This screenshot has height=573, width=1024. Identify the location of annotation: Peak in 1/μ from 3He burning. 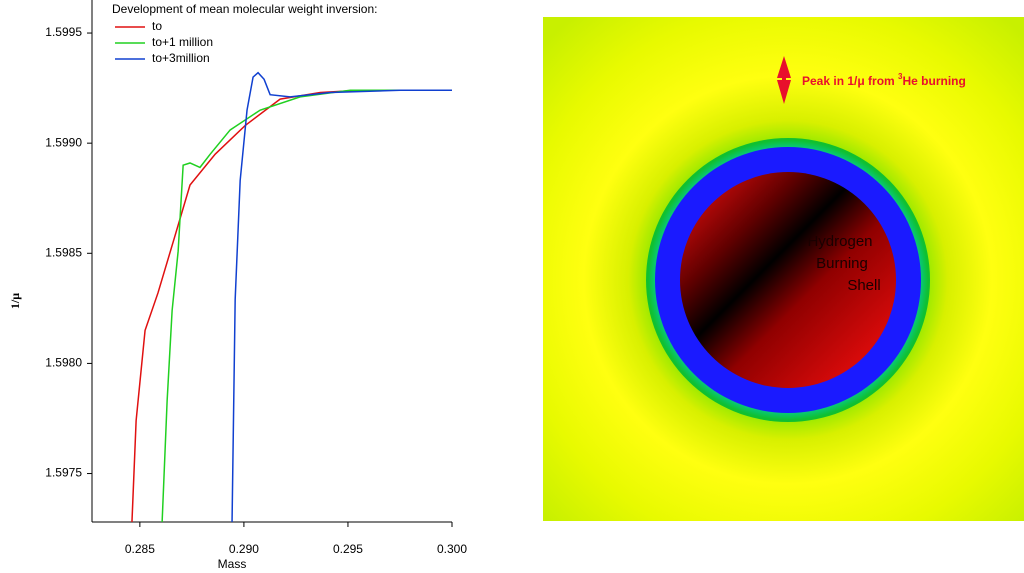
(884, 80).